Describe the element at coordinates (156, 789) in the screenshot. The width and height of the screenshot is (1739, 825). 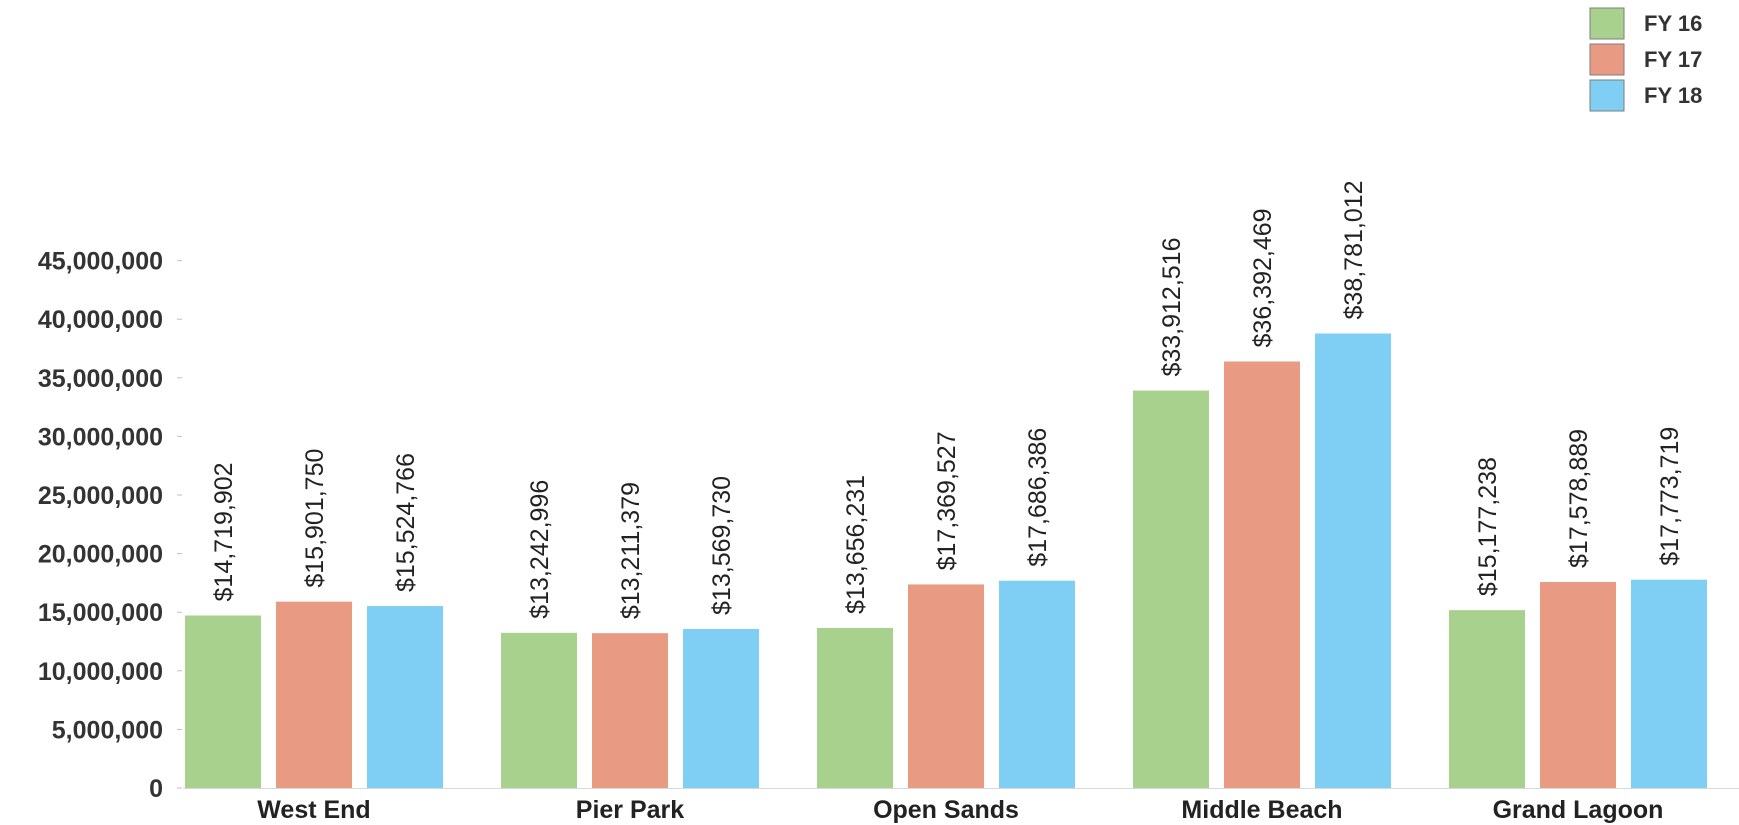
I see `y-tick-label: 0` at that location.